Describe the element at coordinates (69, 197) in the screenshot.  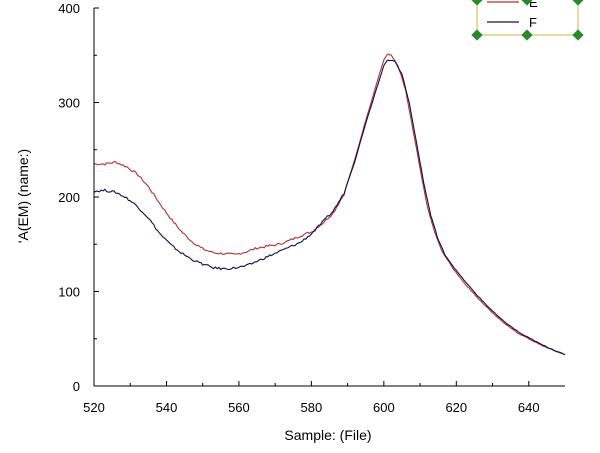
I see `y-tick-label: 200` at that location.